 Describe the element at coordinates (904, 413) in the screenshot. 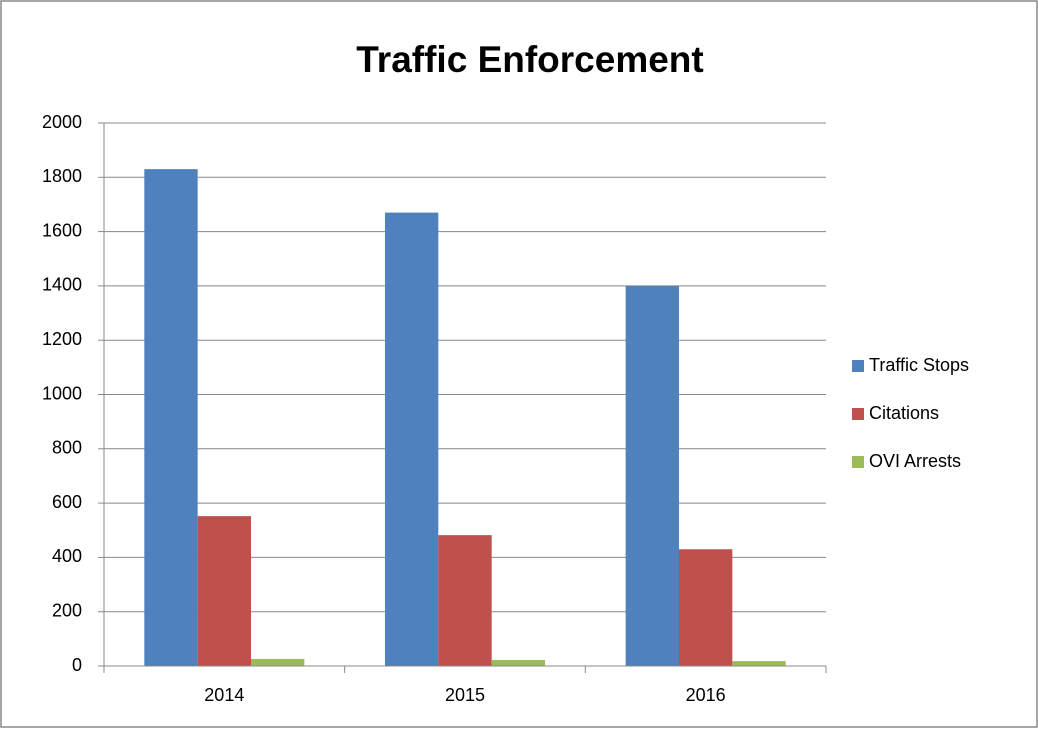

I see `legend-label: Citations` at that location.